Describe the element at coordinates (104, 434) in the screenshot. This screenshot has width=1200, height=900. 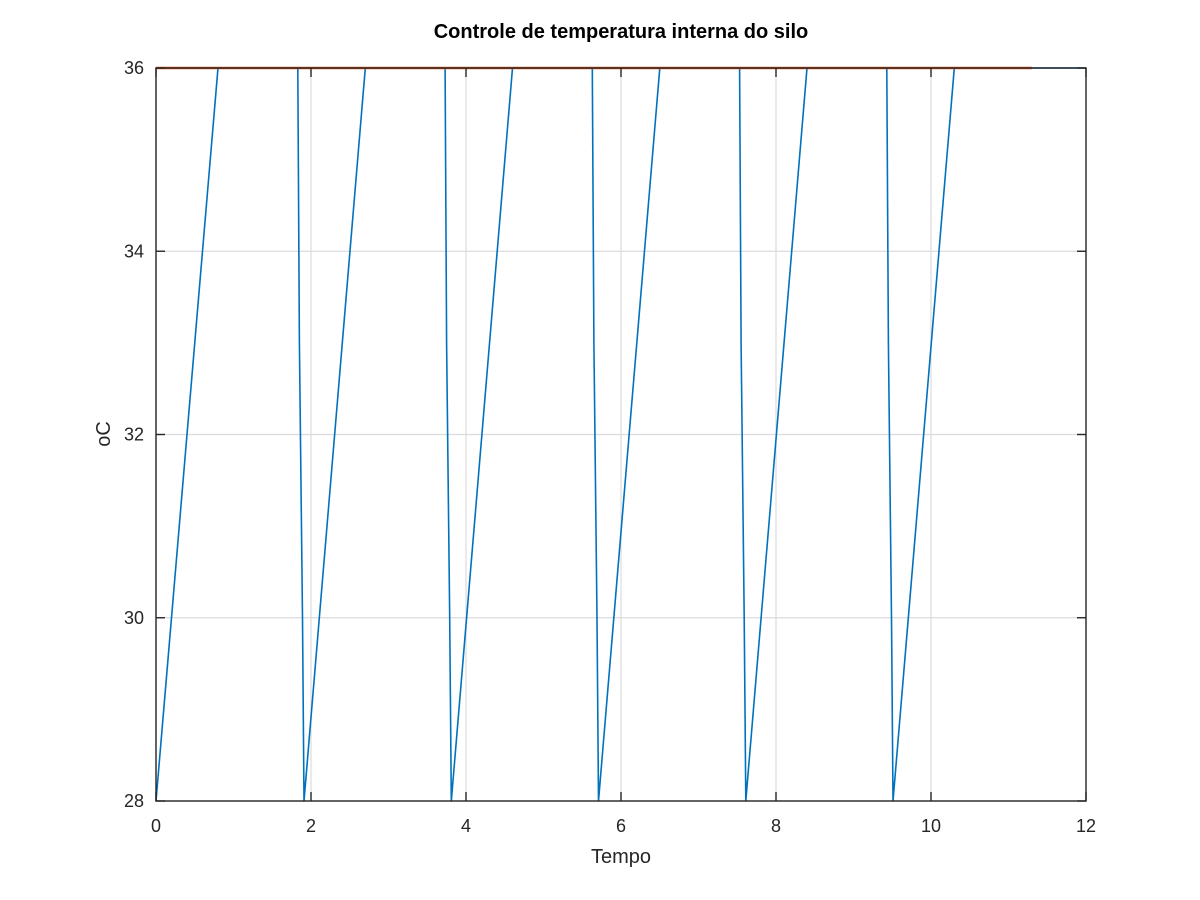
I see `y-axis-label: oC` at that location.